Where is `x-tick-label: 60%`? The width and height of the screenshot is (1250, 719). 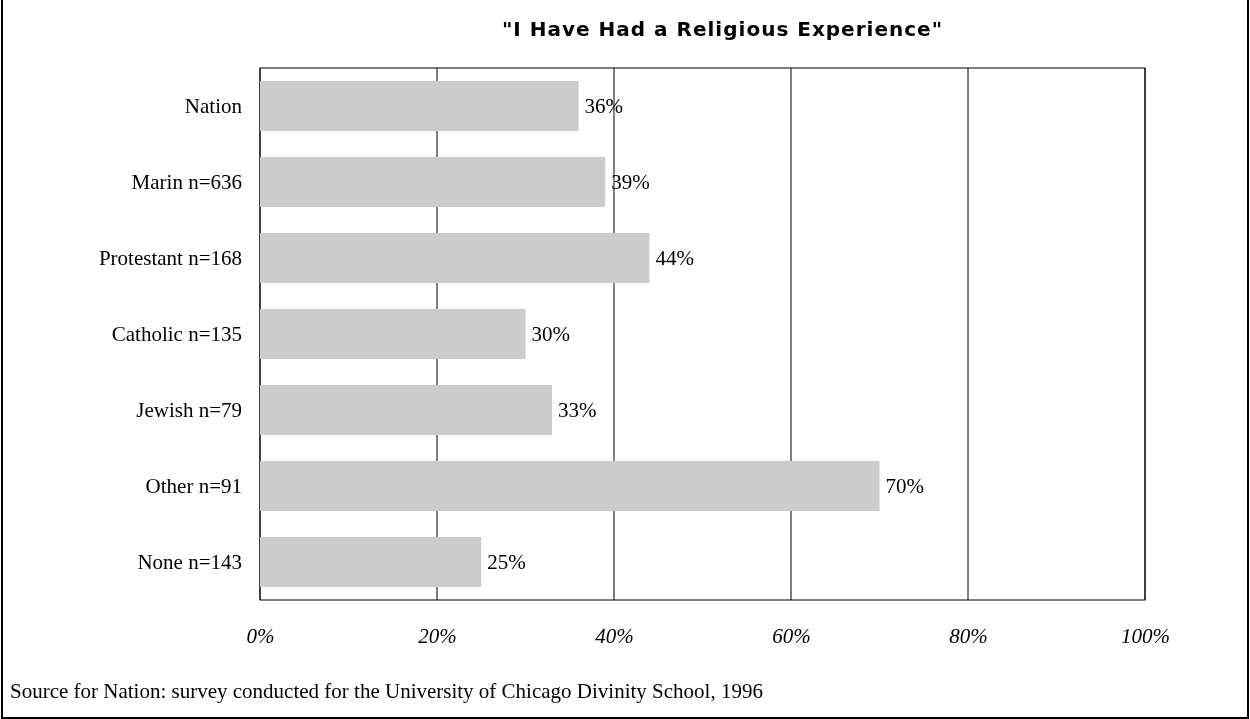 x-tick-label: 60% is located at coordinates (791, 635).